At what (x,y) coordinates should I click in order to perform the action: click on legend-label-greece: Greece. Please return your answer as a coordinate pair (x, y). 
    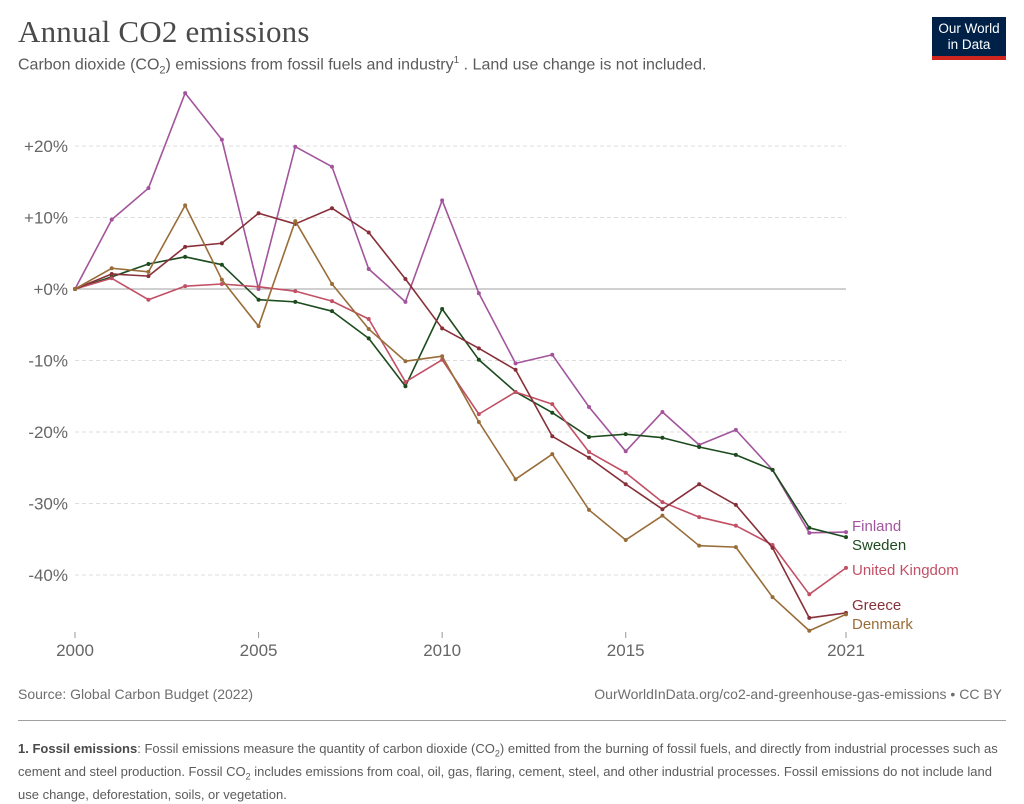
    Looking at the image, I should click on (876, 605).